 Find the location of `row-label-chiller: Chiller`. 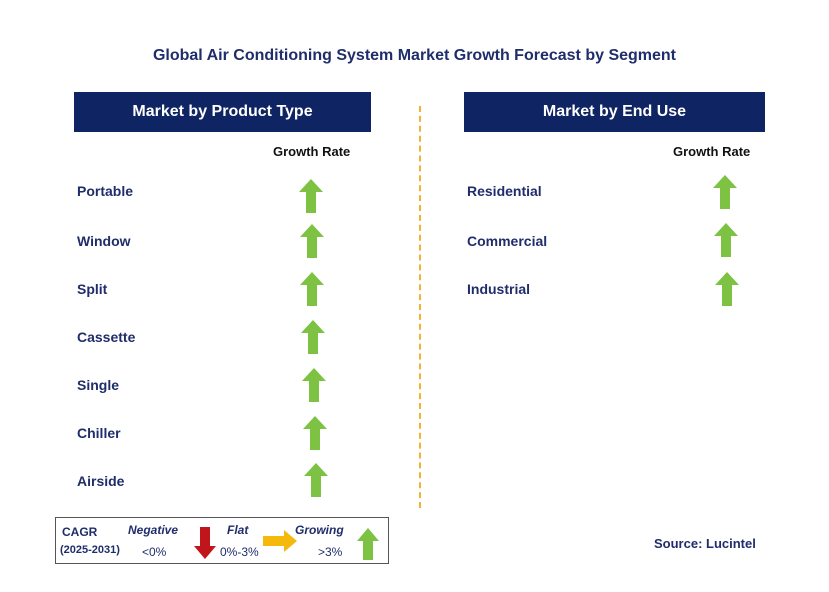

row-label-chiller: Chiller is located at coordinates (99, 433).